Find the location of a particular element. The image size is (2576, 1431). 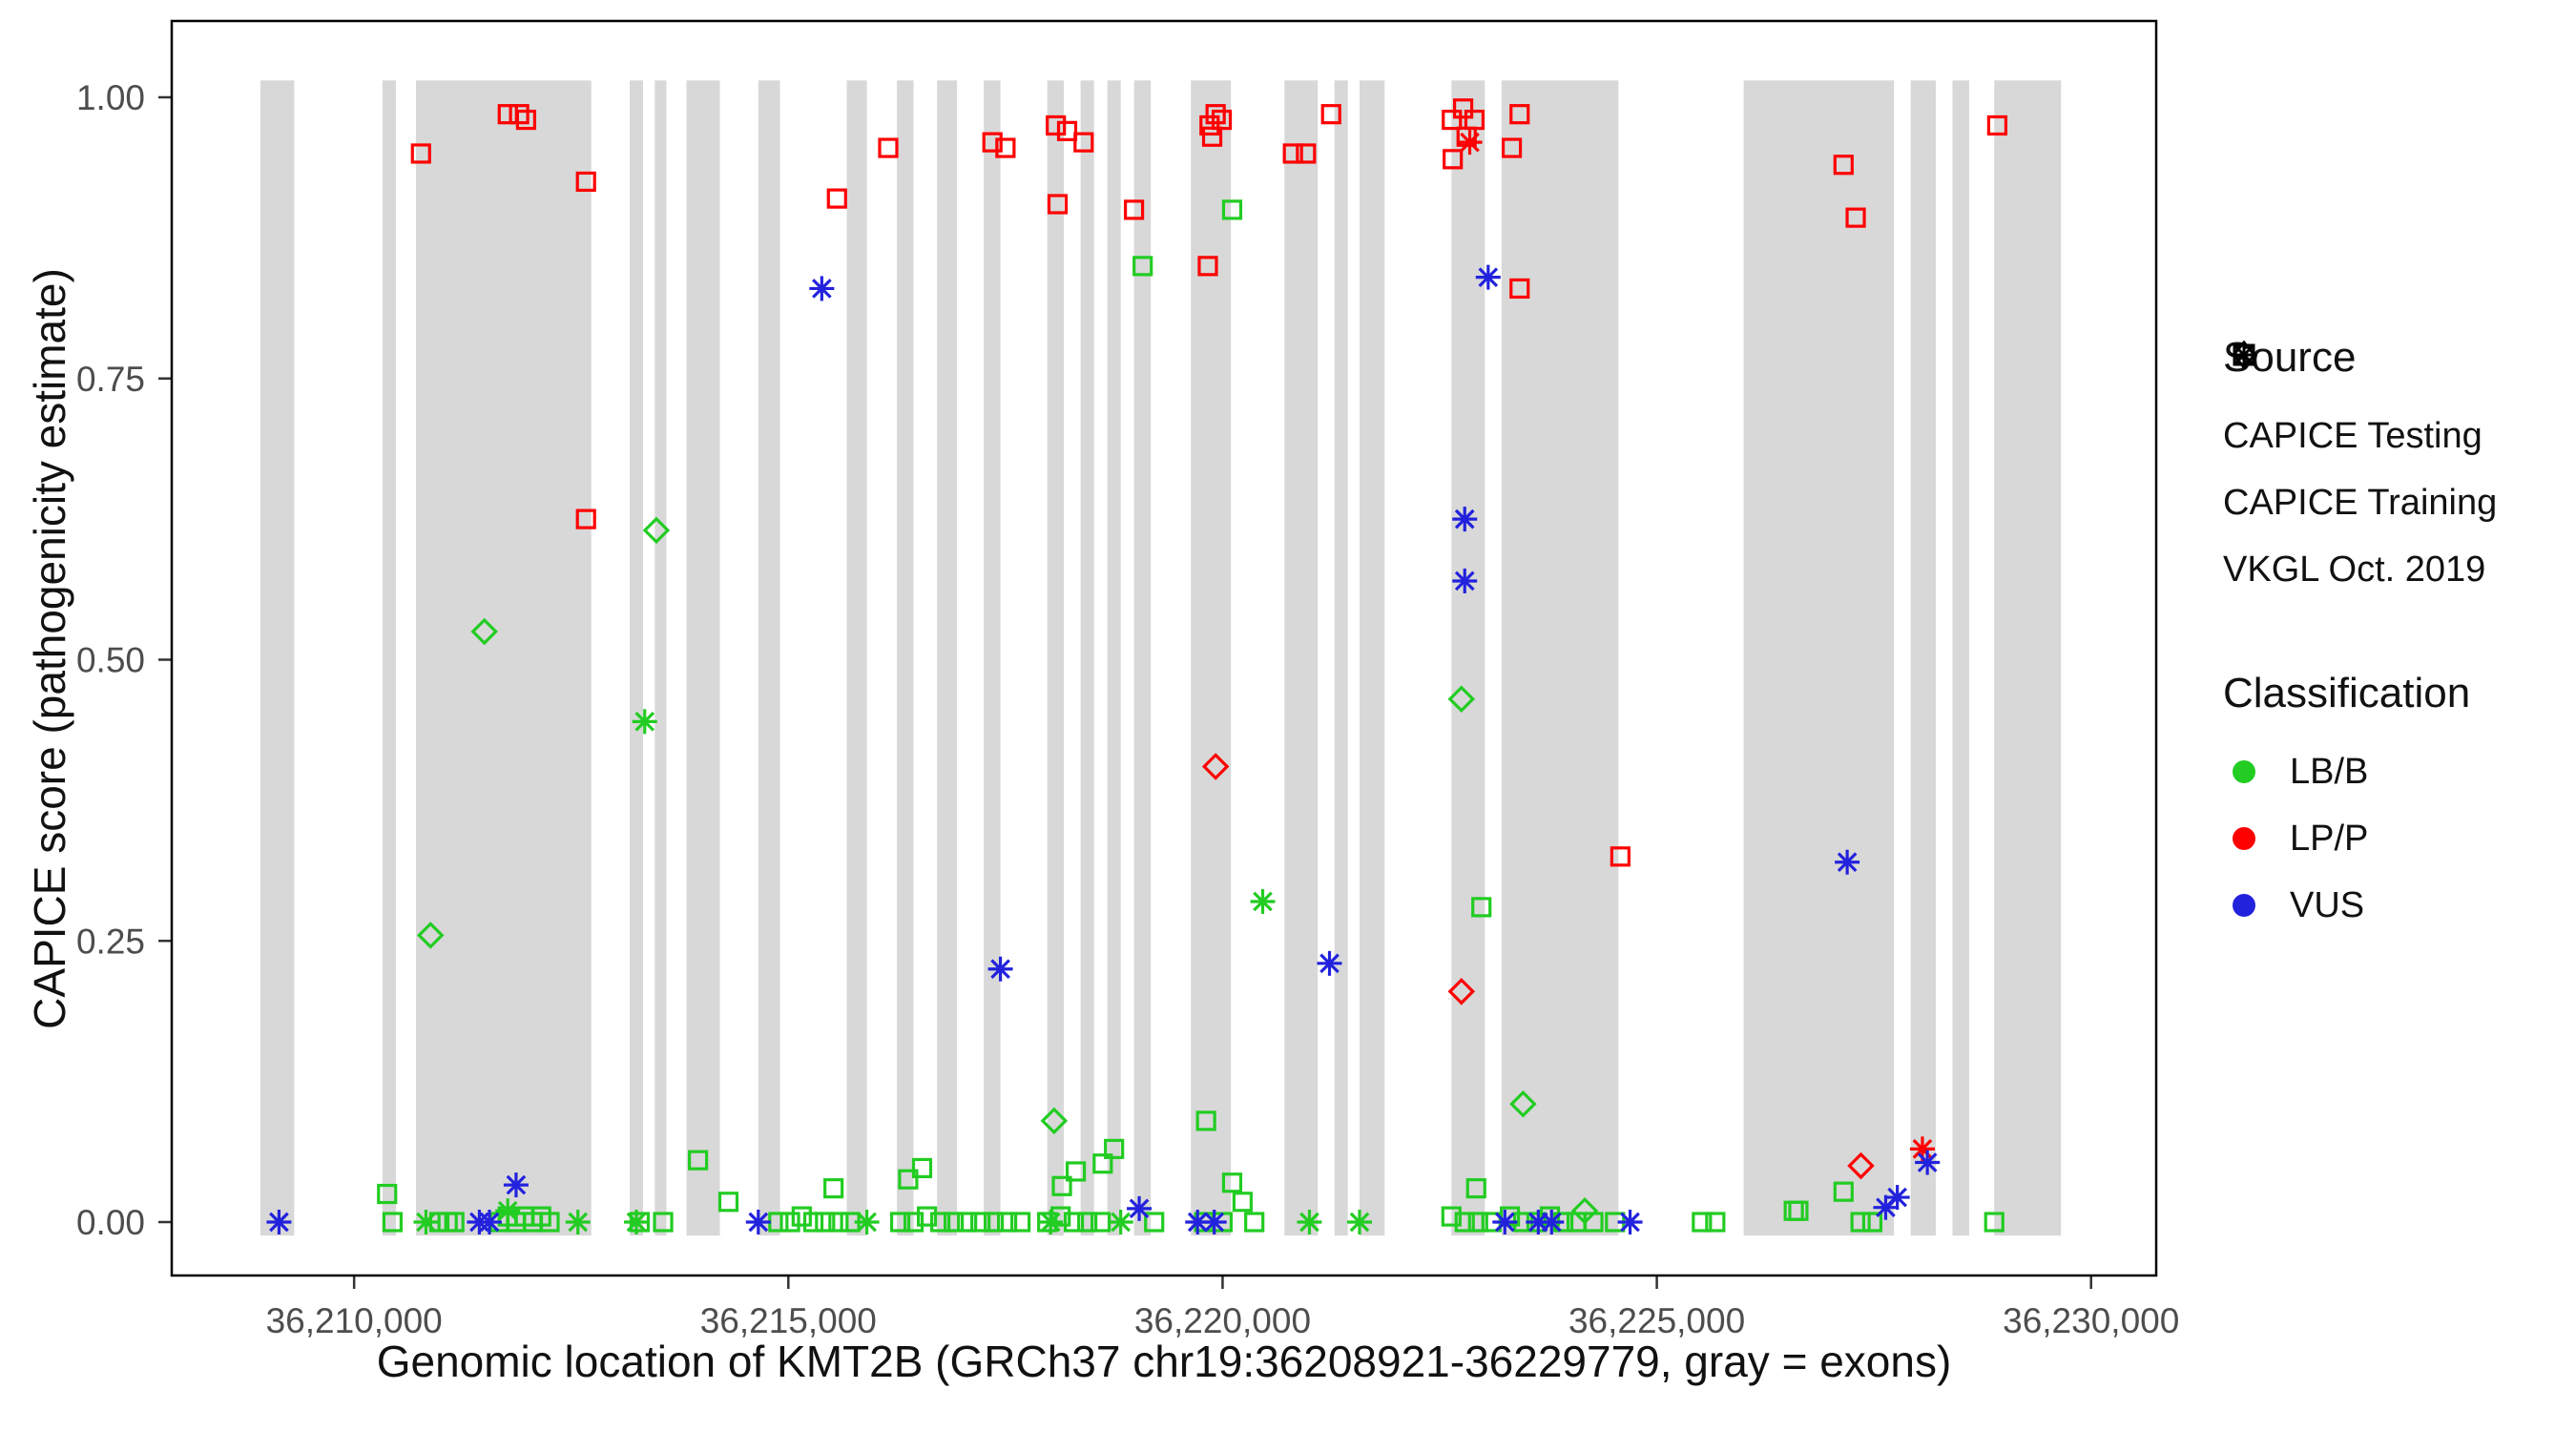

legend: Source CAPICE Testing CAPICE Training is located at coordinates (2360, 670).